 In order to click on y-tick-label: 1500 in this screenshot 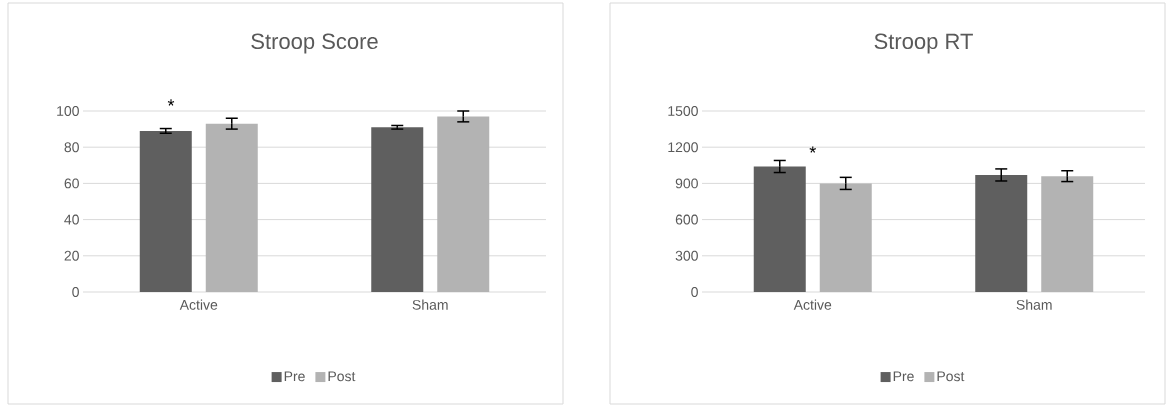, I will do `click(683, 111)`.